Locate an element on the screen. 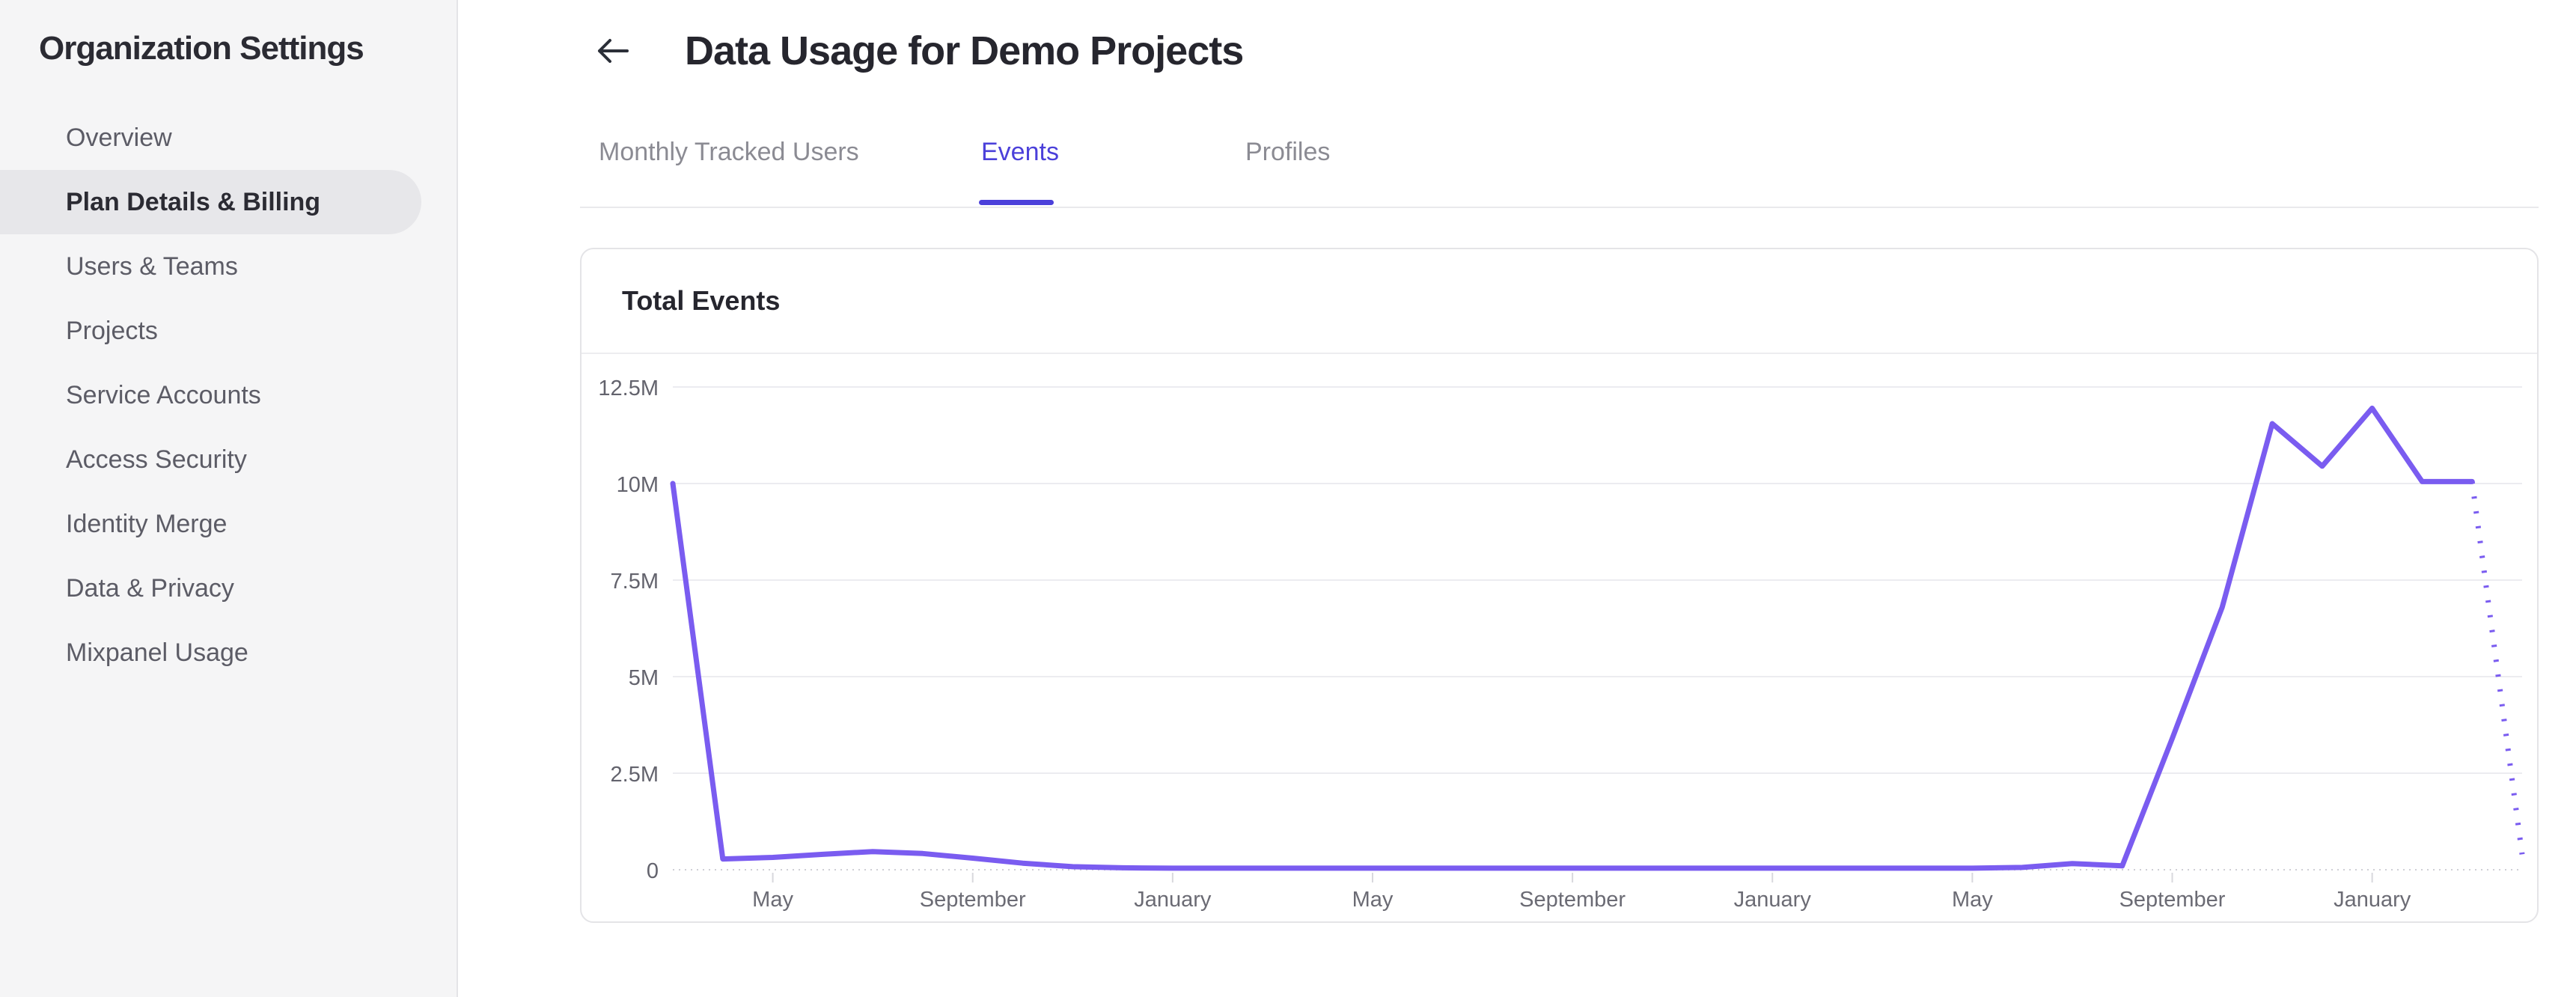 This screenshot has height=997, width=2576. y-axis-label: 5M is located at coordinates (644, 678).